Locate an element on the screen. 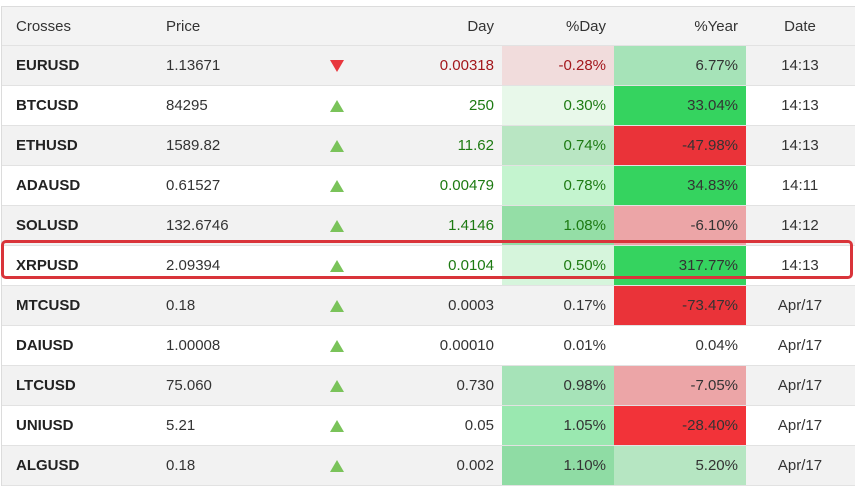 The image size is (856, 486). price-value: 75.060 is located at coordinates (189, 385).